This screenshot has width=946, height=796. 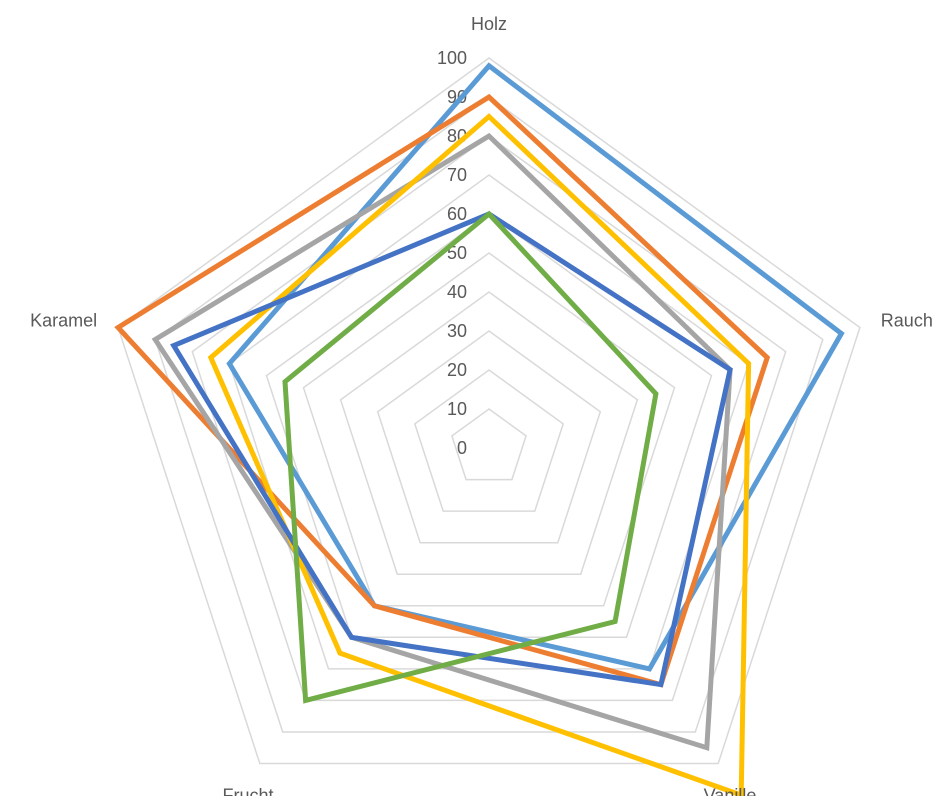 What do you see at coordinates (247, 791) in the screenshot?
I see `category-label: Frucht` at bounding box center [247, 791].